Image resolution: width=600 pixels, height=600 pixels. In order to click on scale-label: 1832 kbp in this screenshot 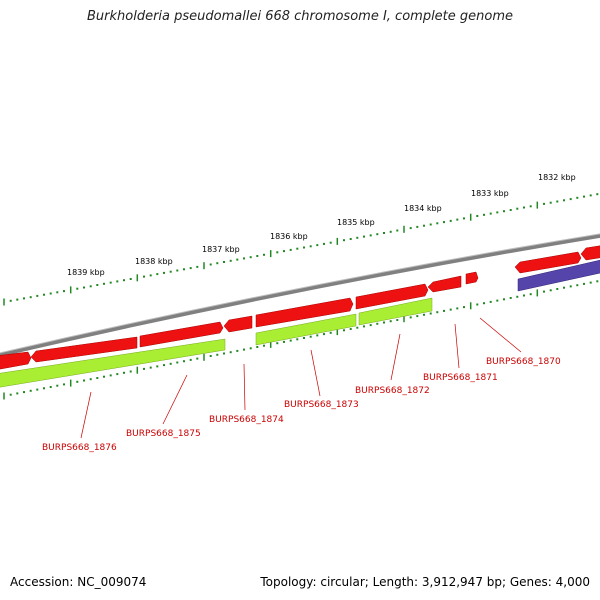, I will do `click(557, 177)`.